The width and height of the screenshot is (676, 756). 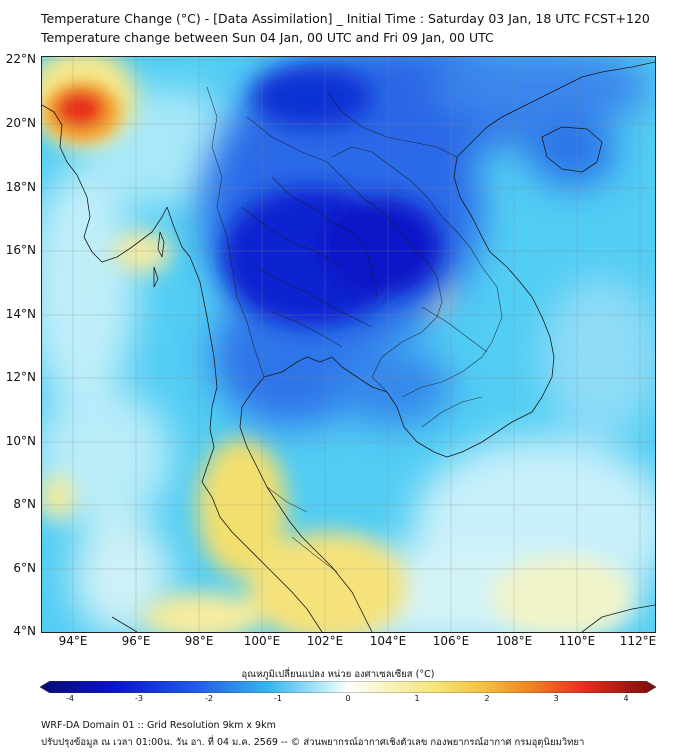 I want to click on colorbar-tick: -1, so click(x=278, y=698).